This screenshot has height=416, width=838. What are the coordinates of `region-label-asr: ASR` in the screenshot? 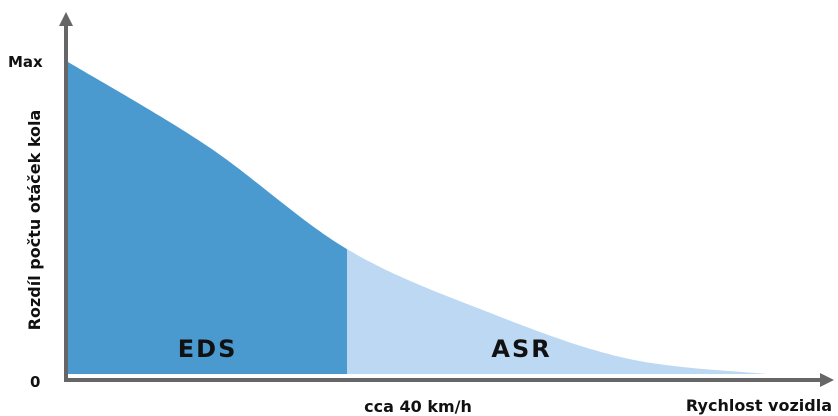 It's located at (521, 349).